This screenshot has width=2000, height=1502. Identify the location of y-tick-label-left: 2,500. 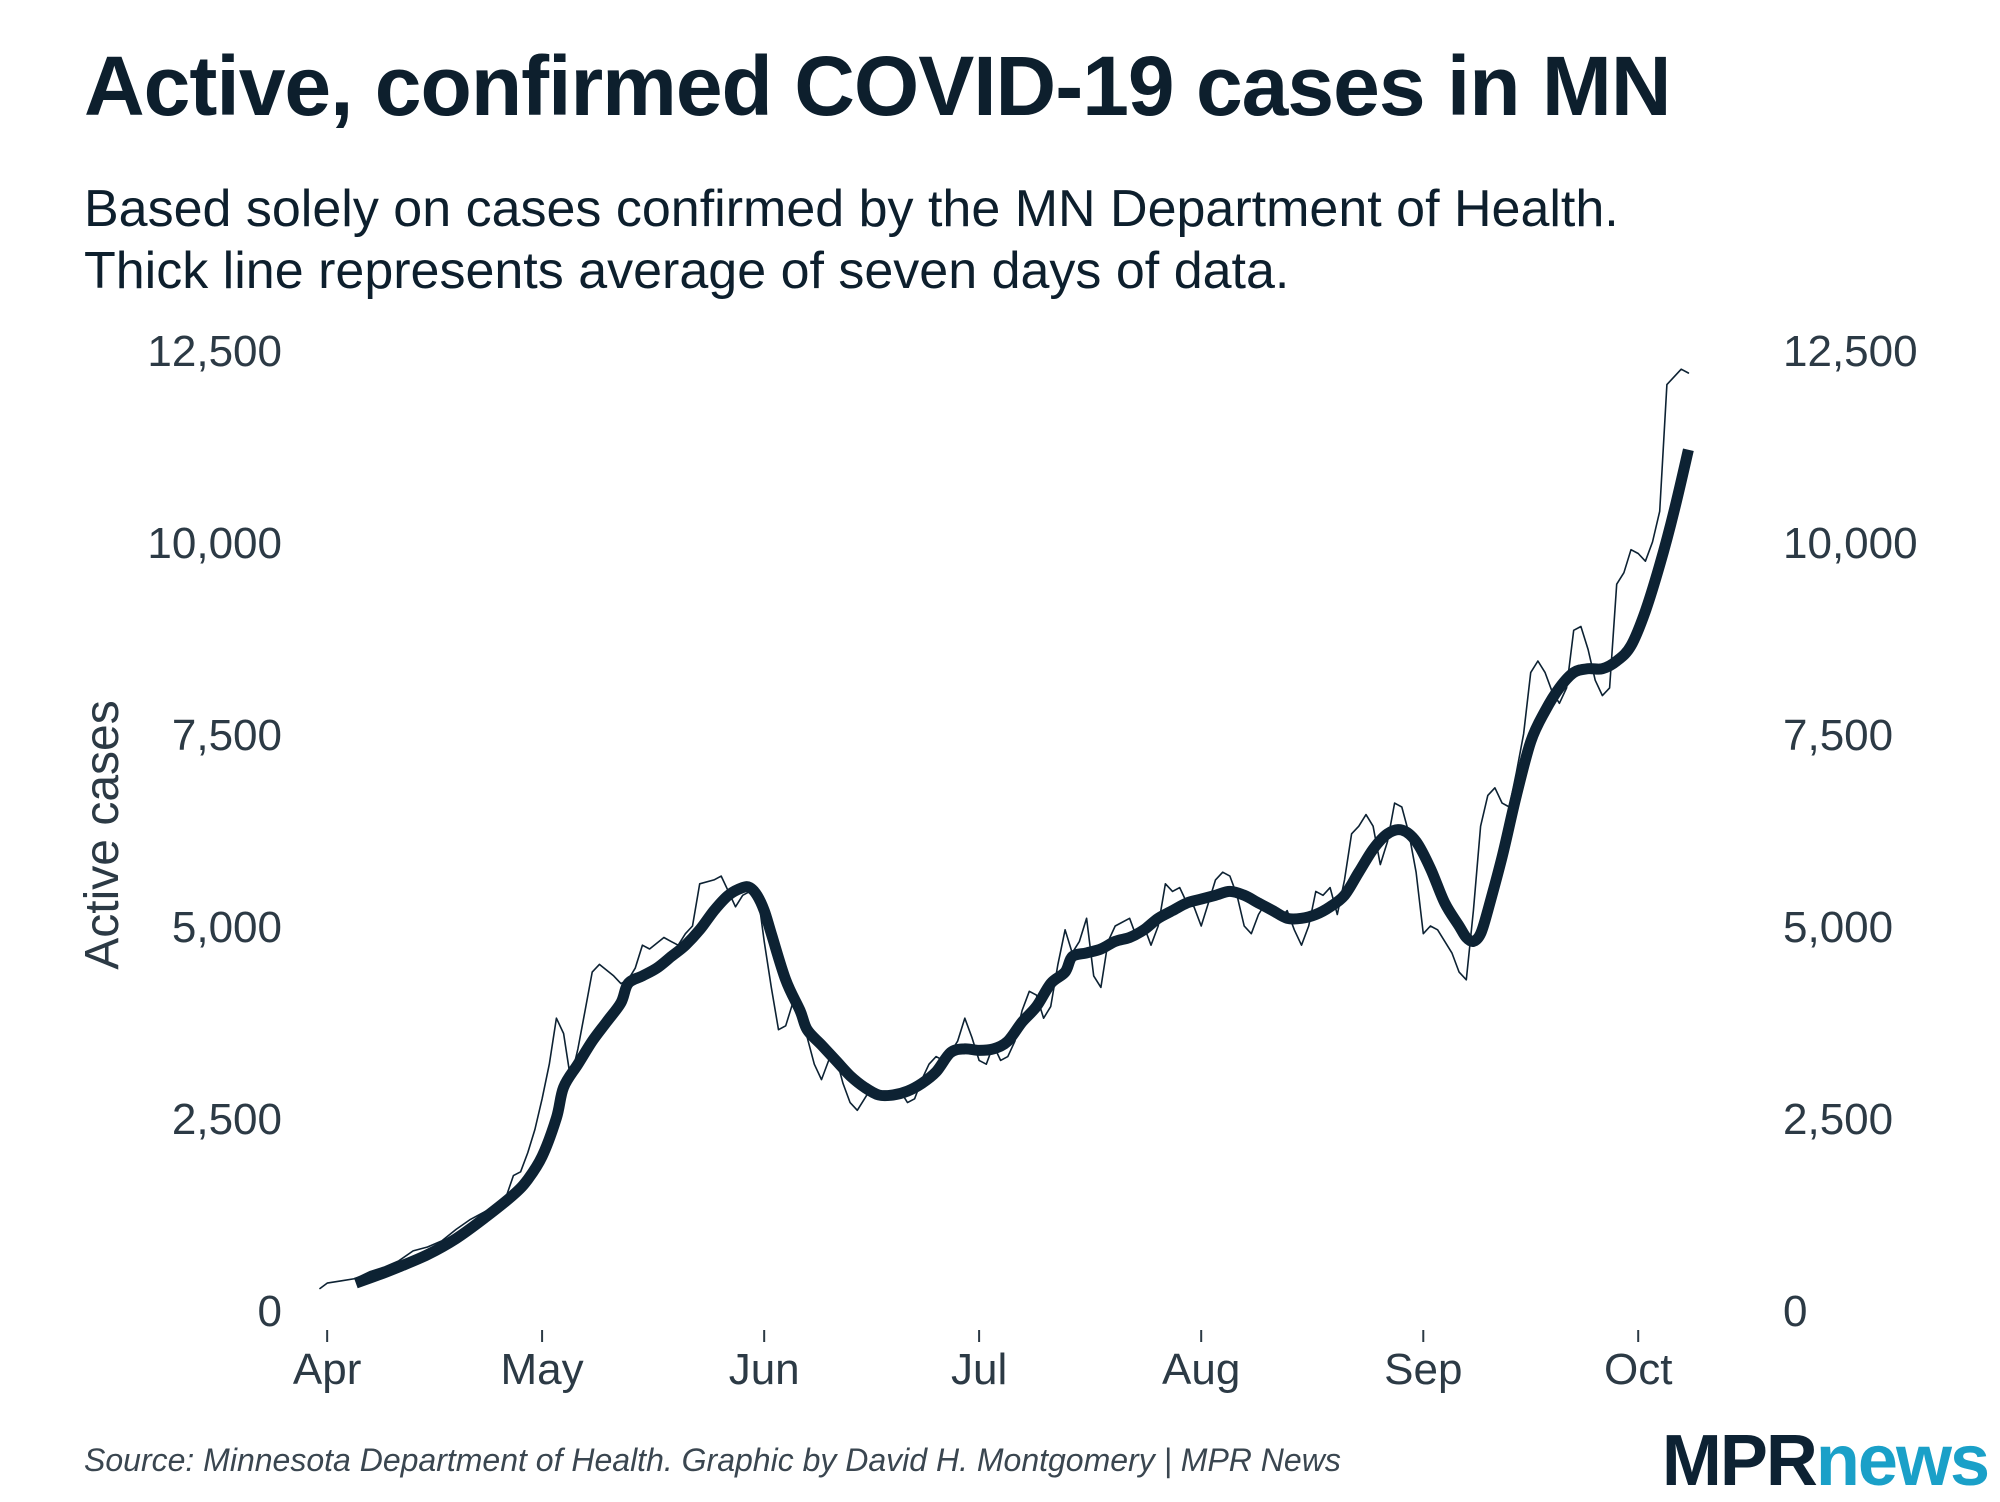
(227, 1119).